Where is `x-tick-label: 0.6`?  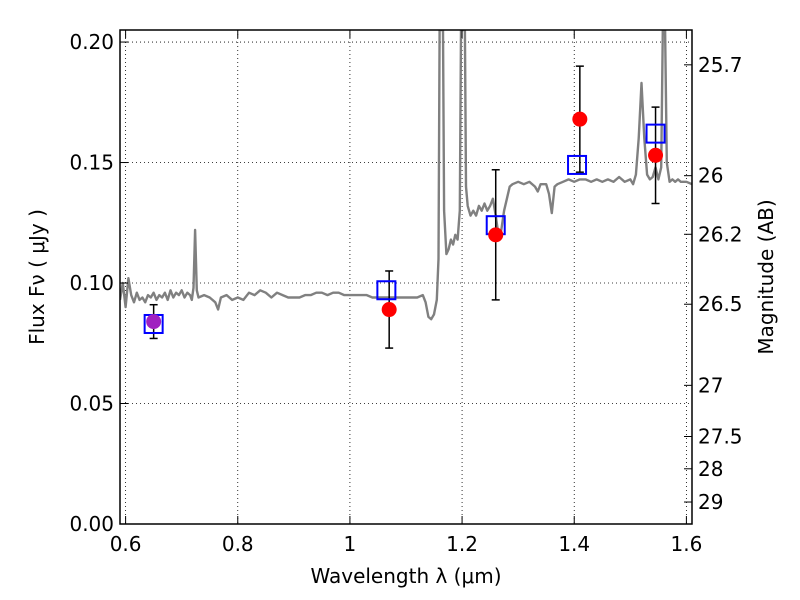 x-tick-label: 0.6 is located at coordinates (126, 544).